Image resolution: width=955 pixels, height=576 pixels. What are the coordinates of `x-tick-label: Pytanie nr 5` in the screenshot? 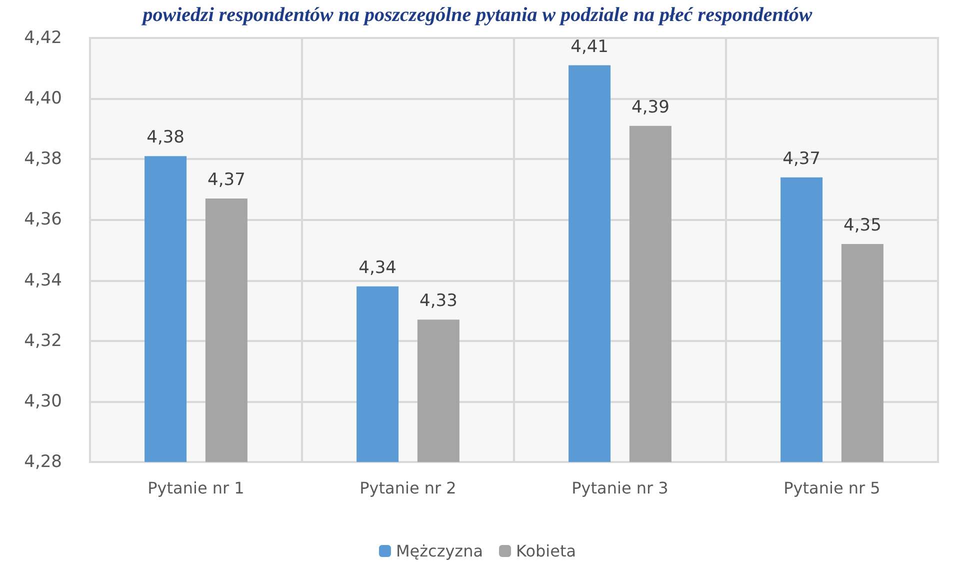 It's located at (832, 488).